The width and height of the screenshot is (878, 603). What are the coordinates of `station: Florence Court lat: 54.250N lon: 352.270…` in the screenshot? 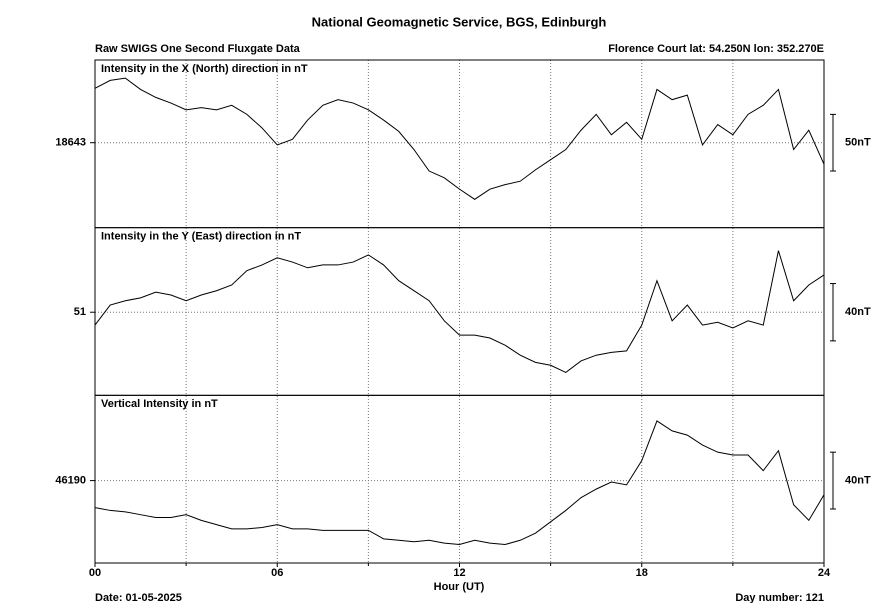 It's located at (716, 49).